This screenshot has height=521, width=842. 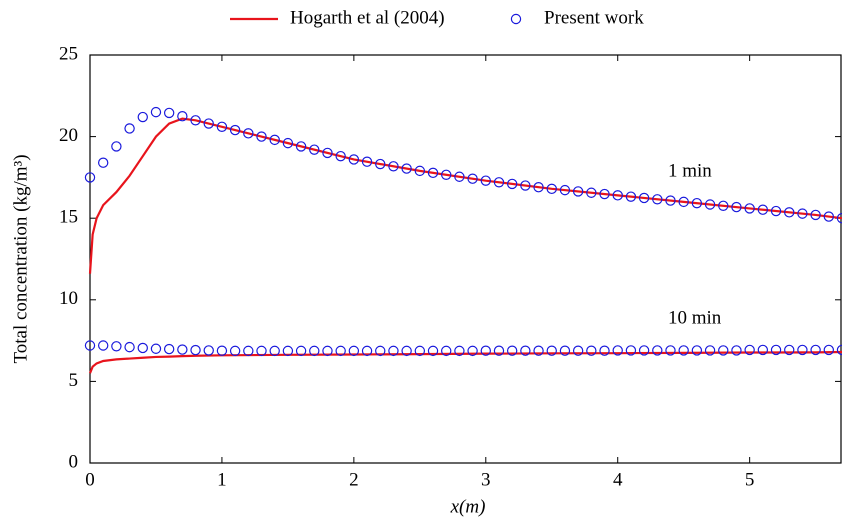 I want to click on y-tick-label: 5, so click(x=74, y=380).